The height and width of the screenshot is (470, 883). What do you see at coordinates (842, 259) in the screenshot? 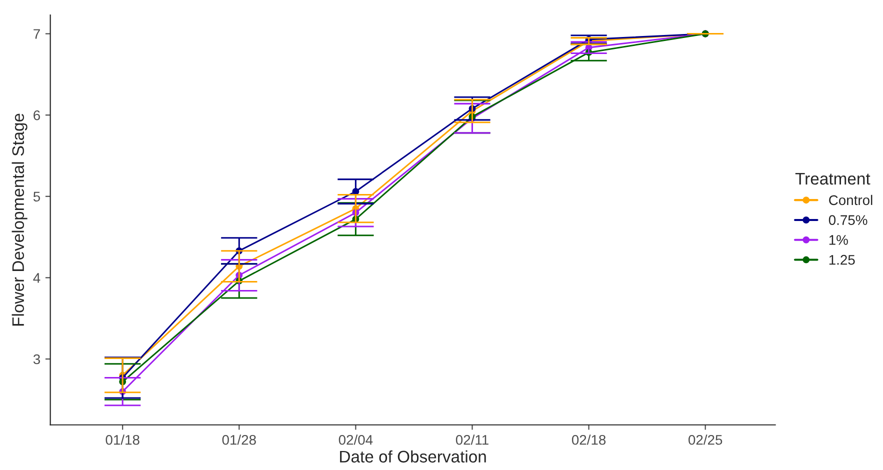
I see `legend-label: 1.25` at bounding box center [842, 259].